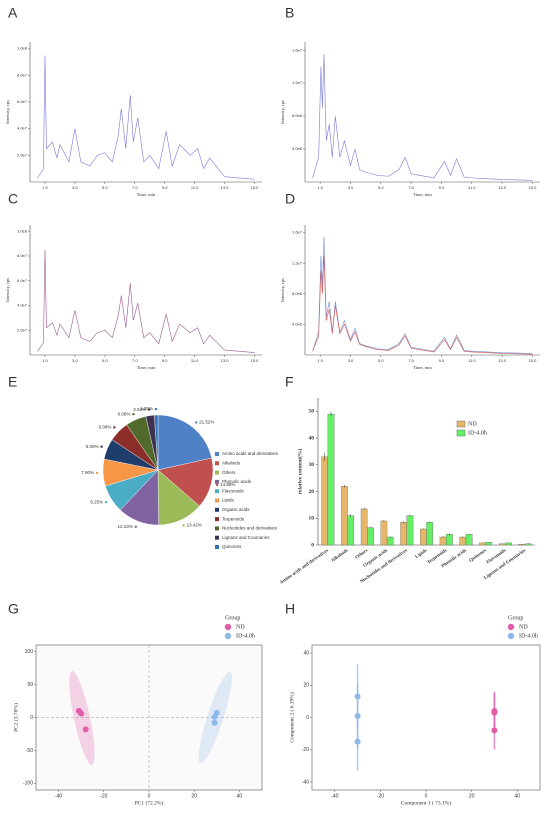 This screenshot has height=829, width=550. What do you see at coordinates (103, 796) in the screenshot?
I see `x-tick-label: -20` at bounding box center [103, 796].